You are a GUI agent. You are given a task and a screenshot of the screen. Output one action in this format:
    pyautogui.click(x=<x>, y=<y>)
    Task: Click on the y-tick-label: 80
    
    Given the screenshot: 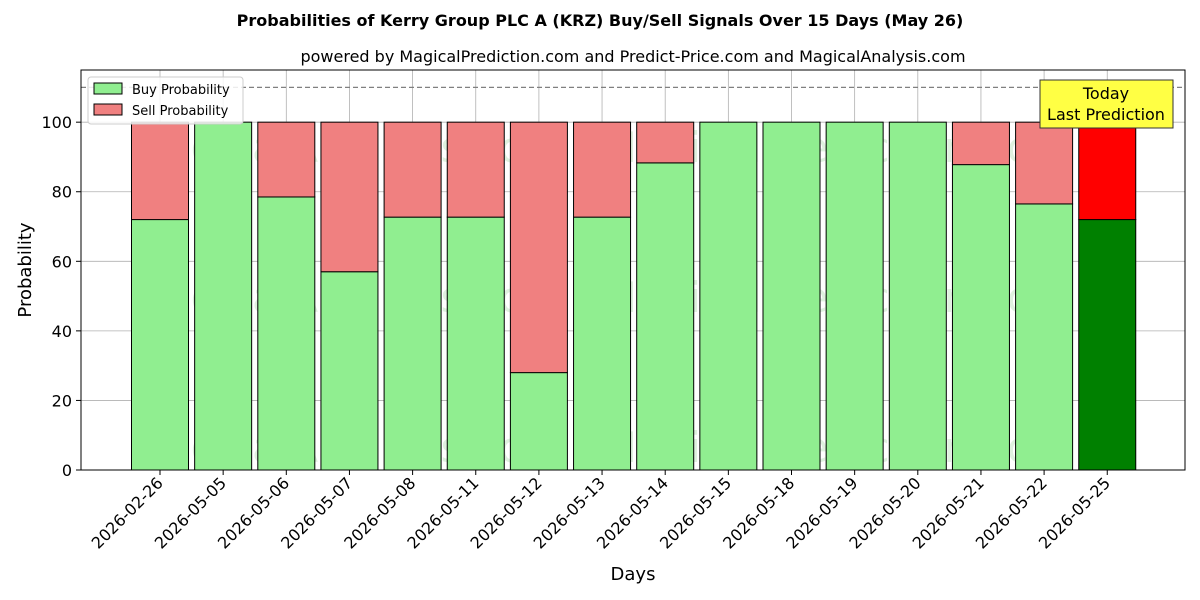 What is the action you would take?
    pyautogui.click(x=62, y=192)
    